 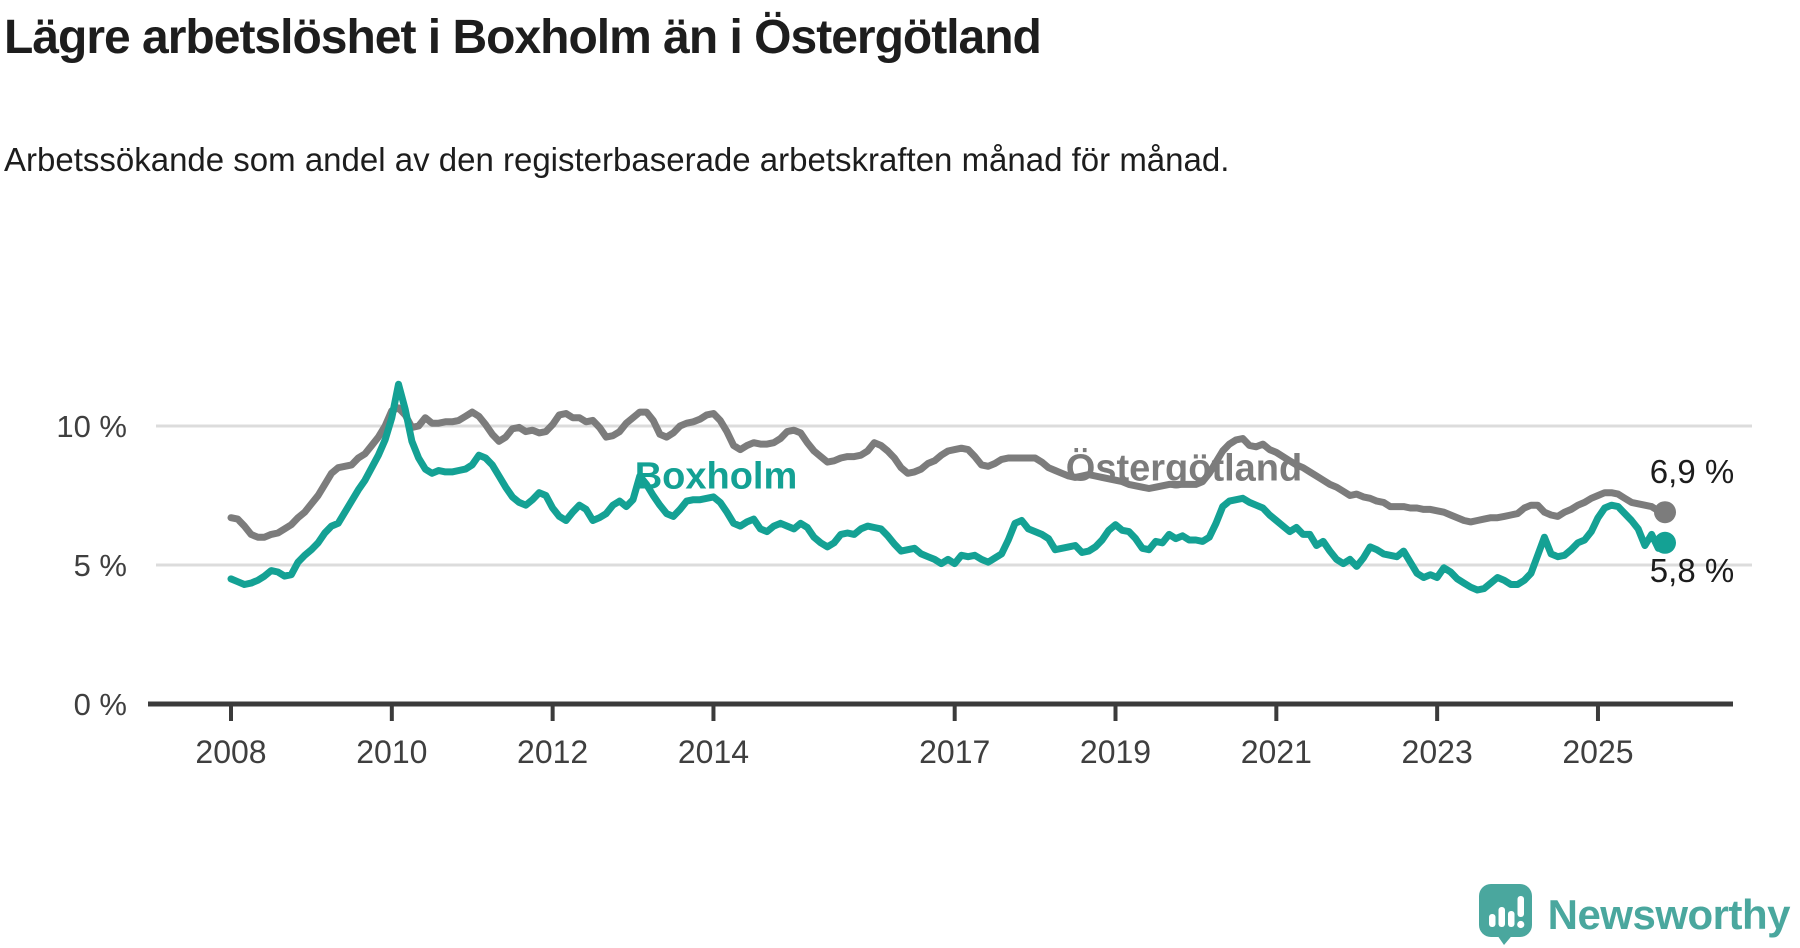 I want to click on newsworthy-logo-text: Newsworthy, so click(x=1669, y=914).